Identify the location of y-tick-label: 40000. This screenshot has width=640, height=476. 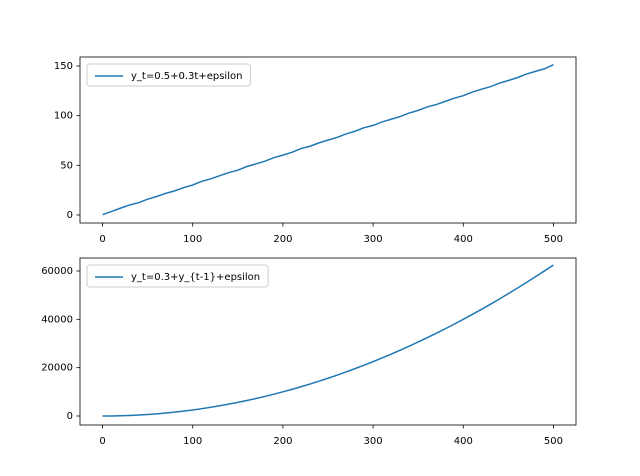
(57, 319).